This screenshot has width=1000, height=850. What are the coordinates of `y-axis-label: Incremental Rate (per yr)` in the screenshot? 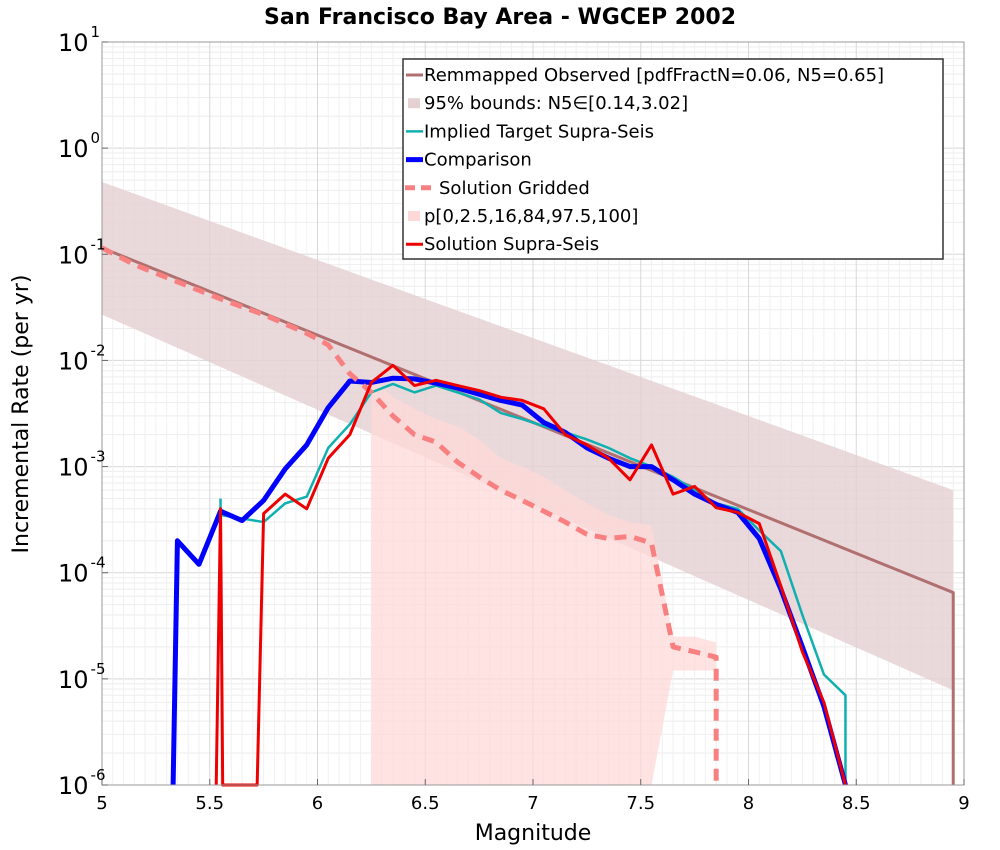 It's located at (21, 414).